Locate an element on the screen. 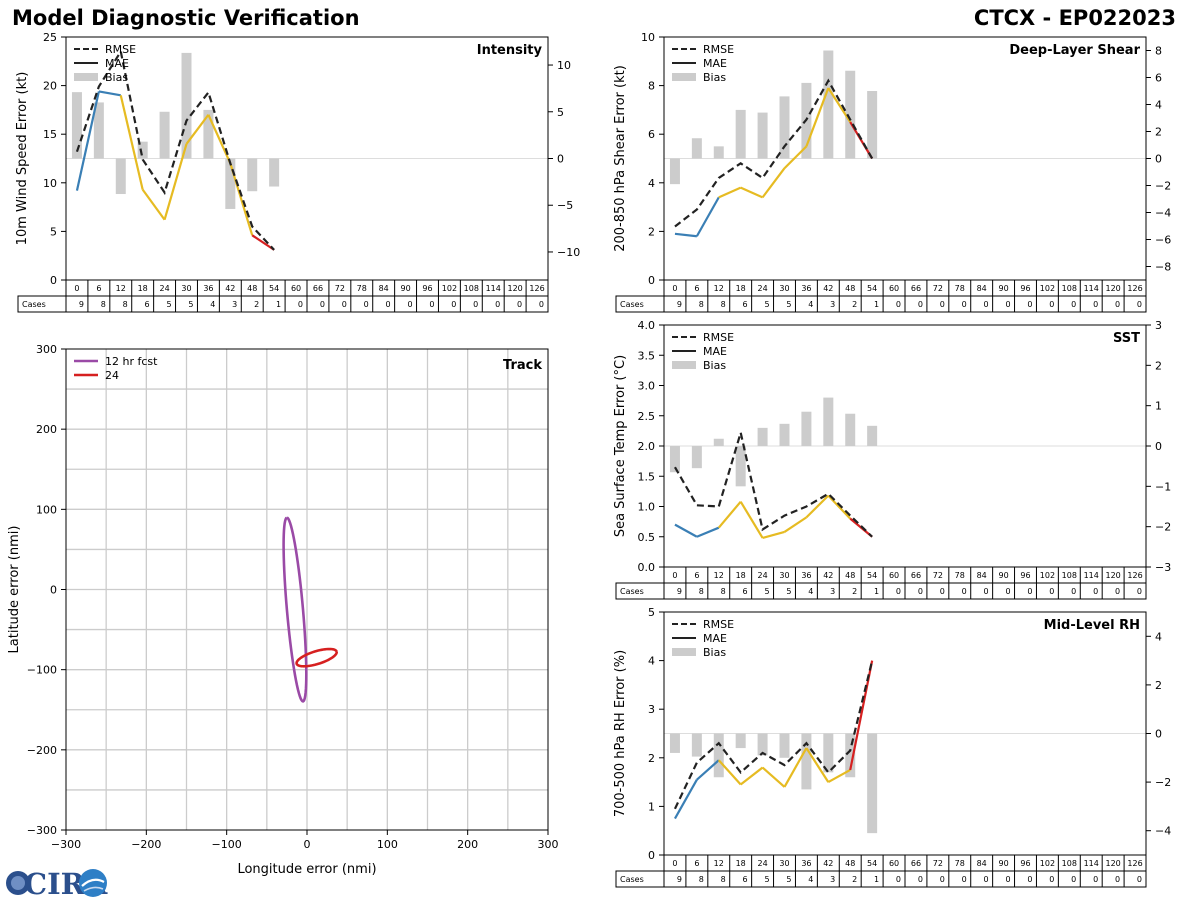 This screenshot has width=1200, height=900. shear-lead-label: 114 is located at coordinates (1091, 288).